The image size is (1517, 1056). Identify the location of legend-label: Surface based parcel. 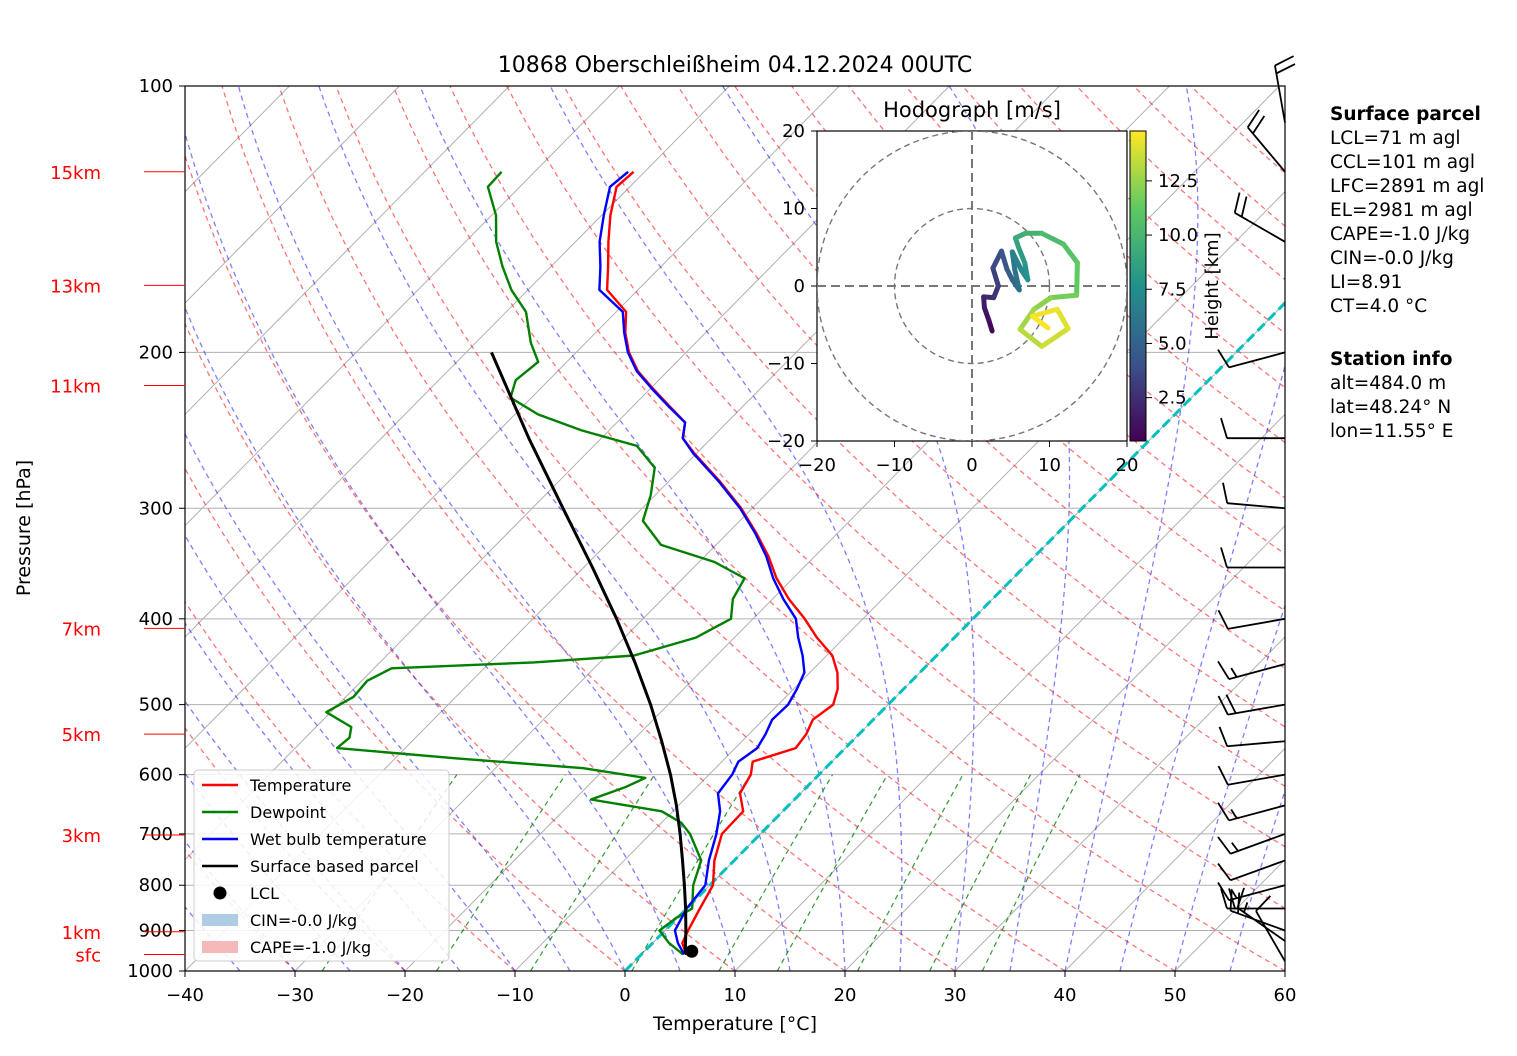
(334, 866).